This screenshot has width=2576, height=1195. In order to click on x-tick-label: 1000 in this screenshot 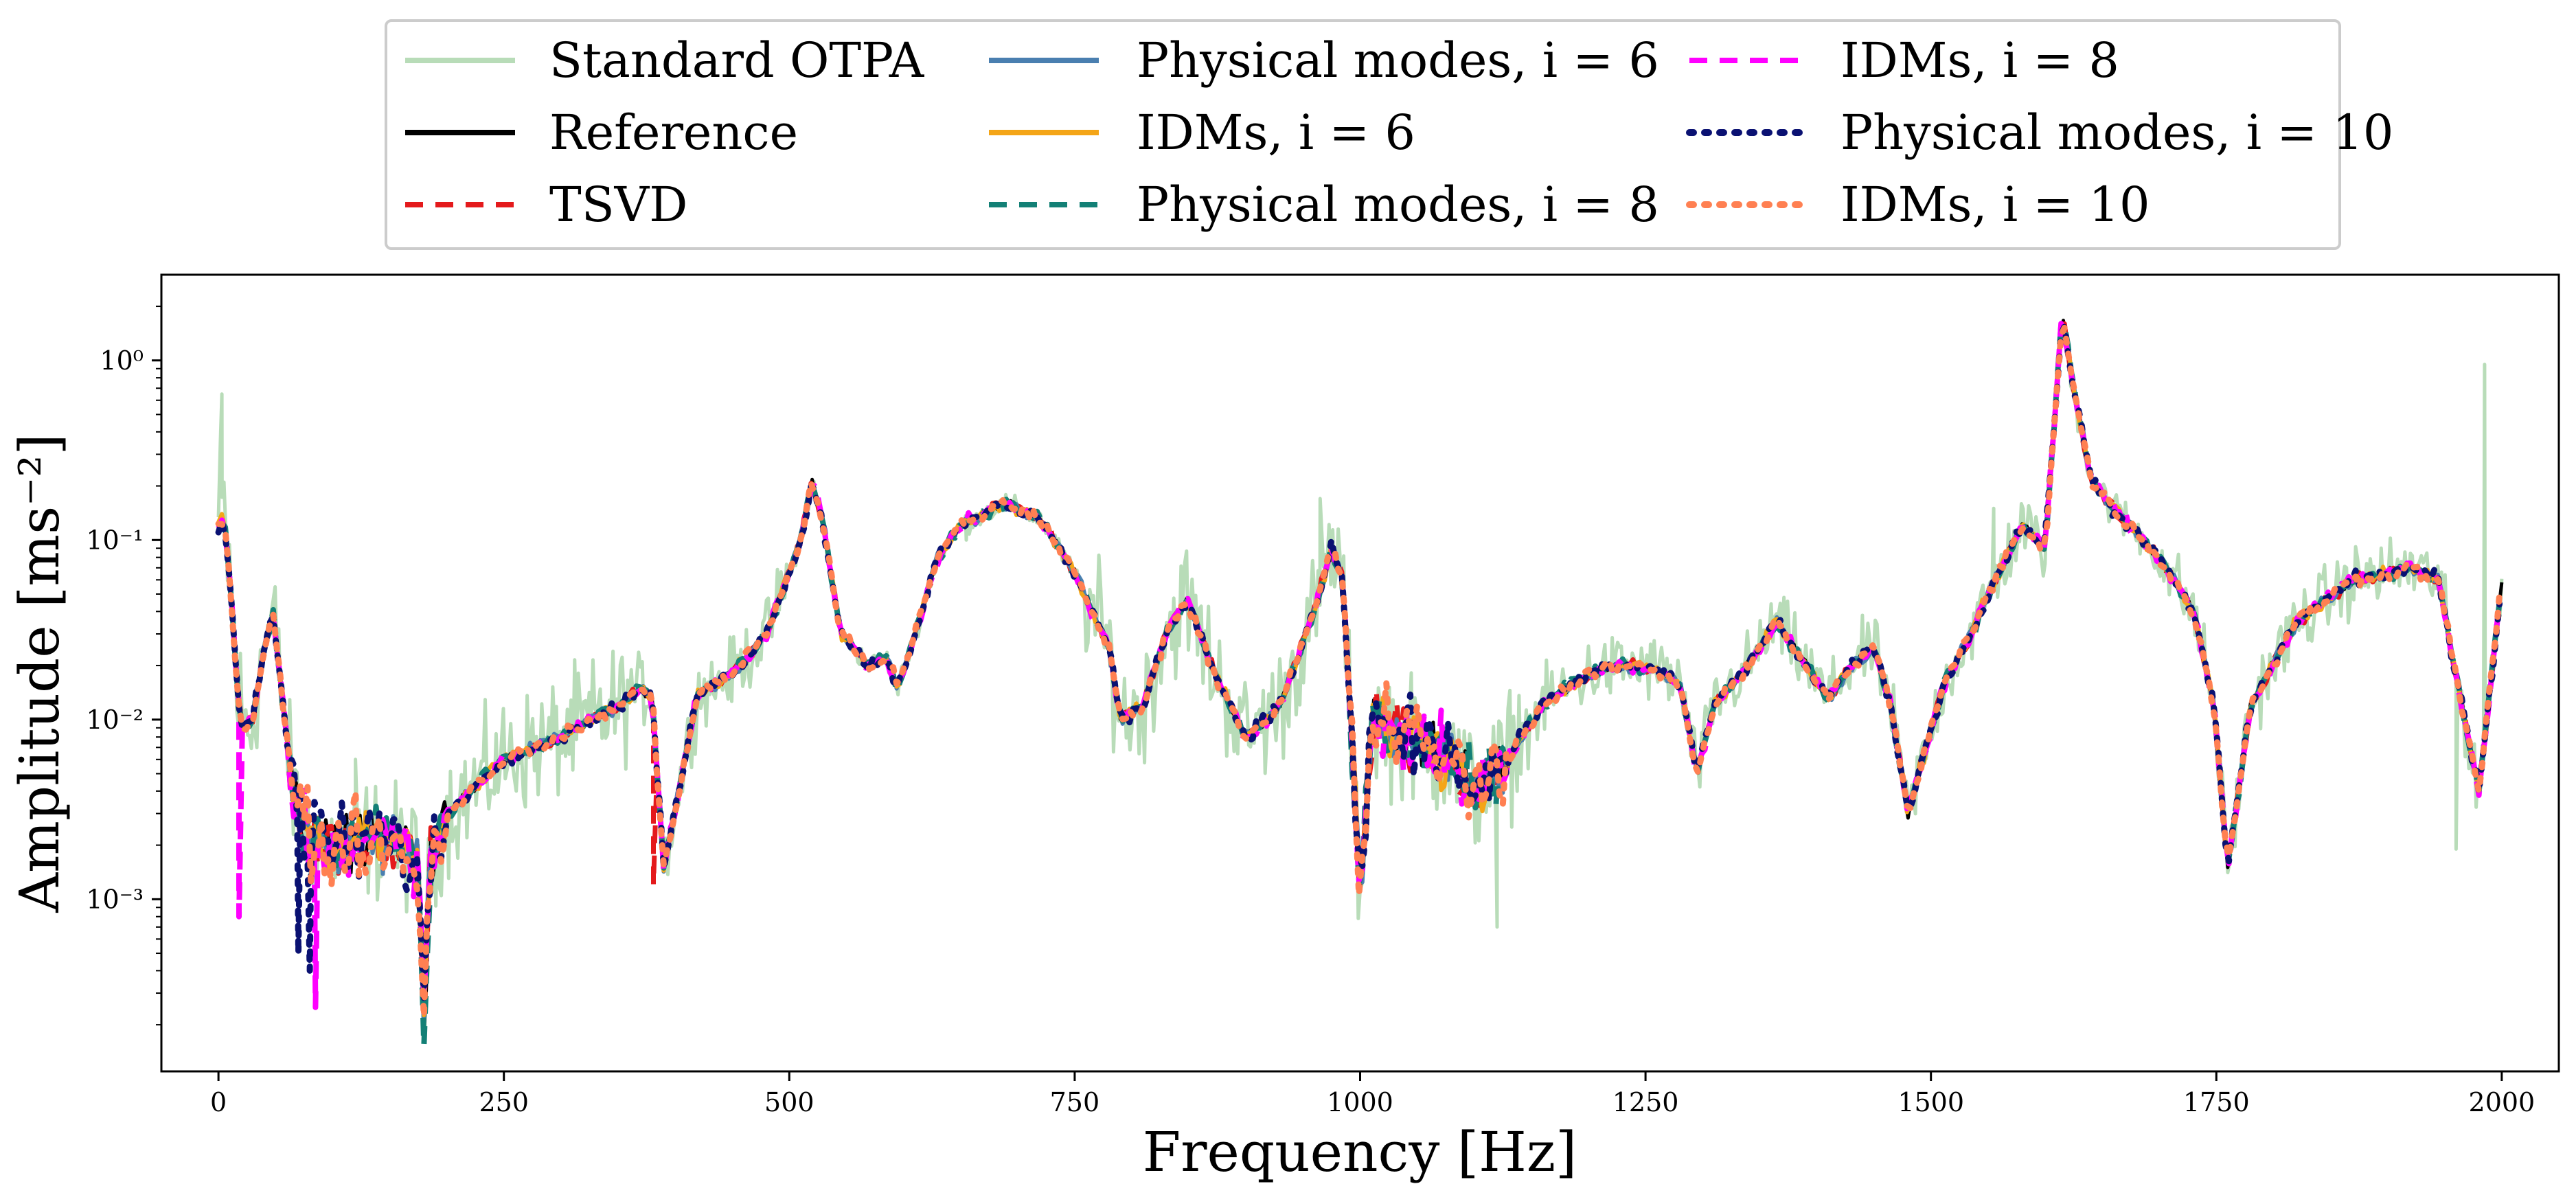, I will do `click(1360, 1102)`.